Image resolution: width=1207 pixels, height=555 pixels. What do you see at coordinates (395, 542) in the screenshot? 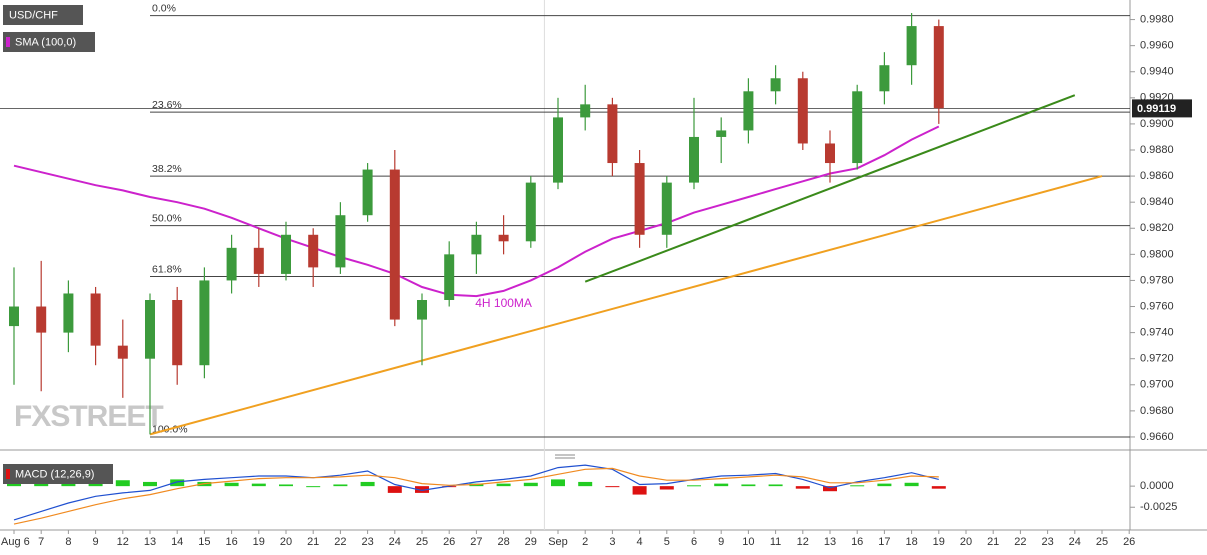
I see `x-tick-label: 24` at bounding box center [395, 542].